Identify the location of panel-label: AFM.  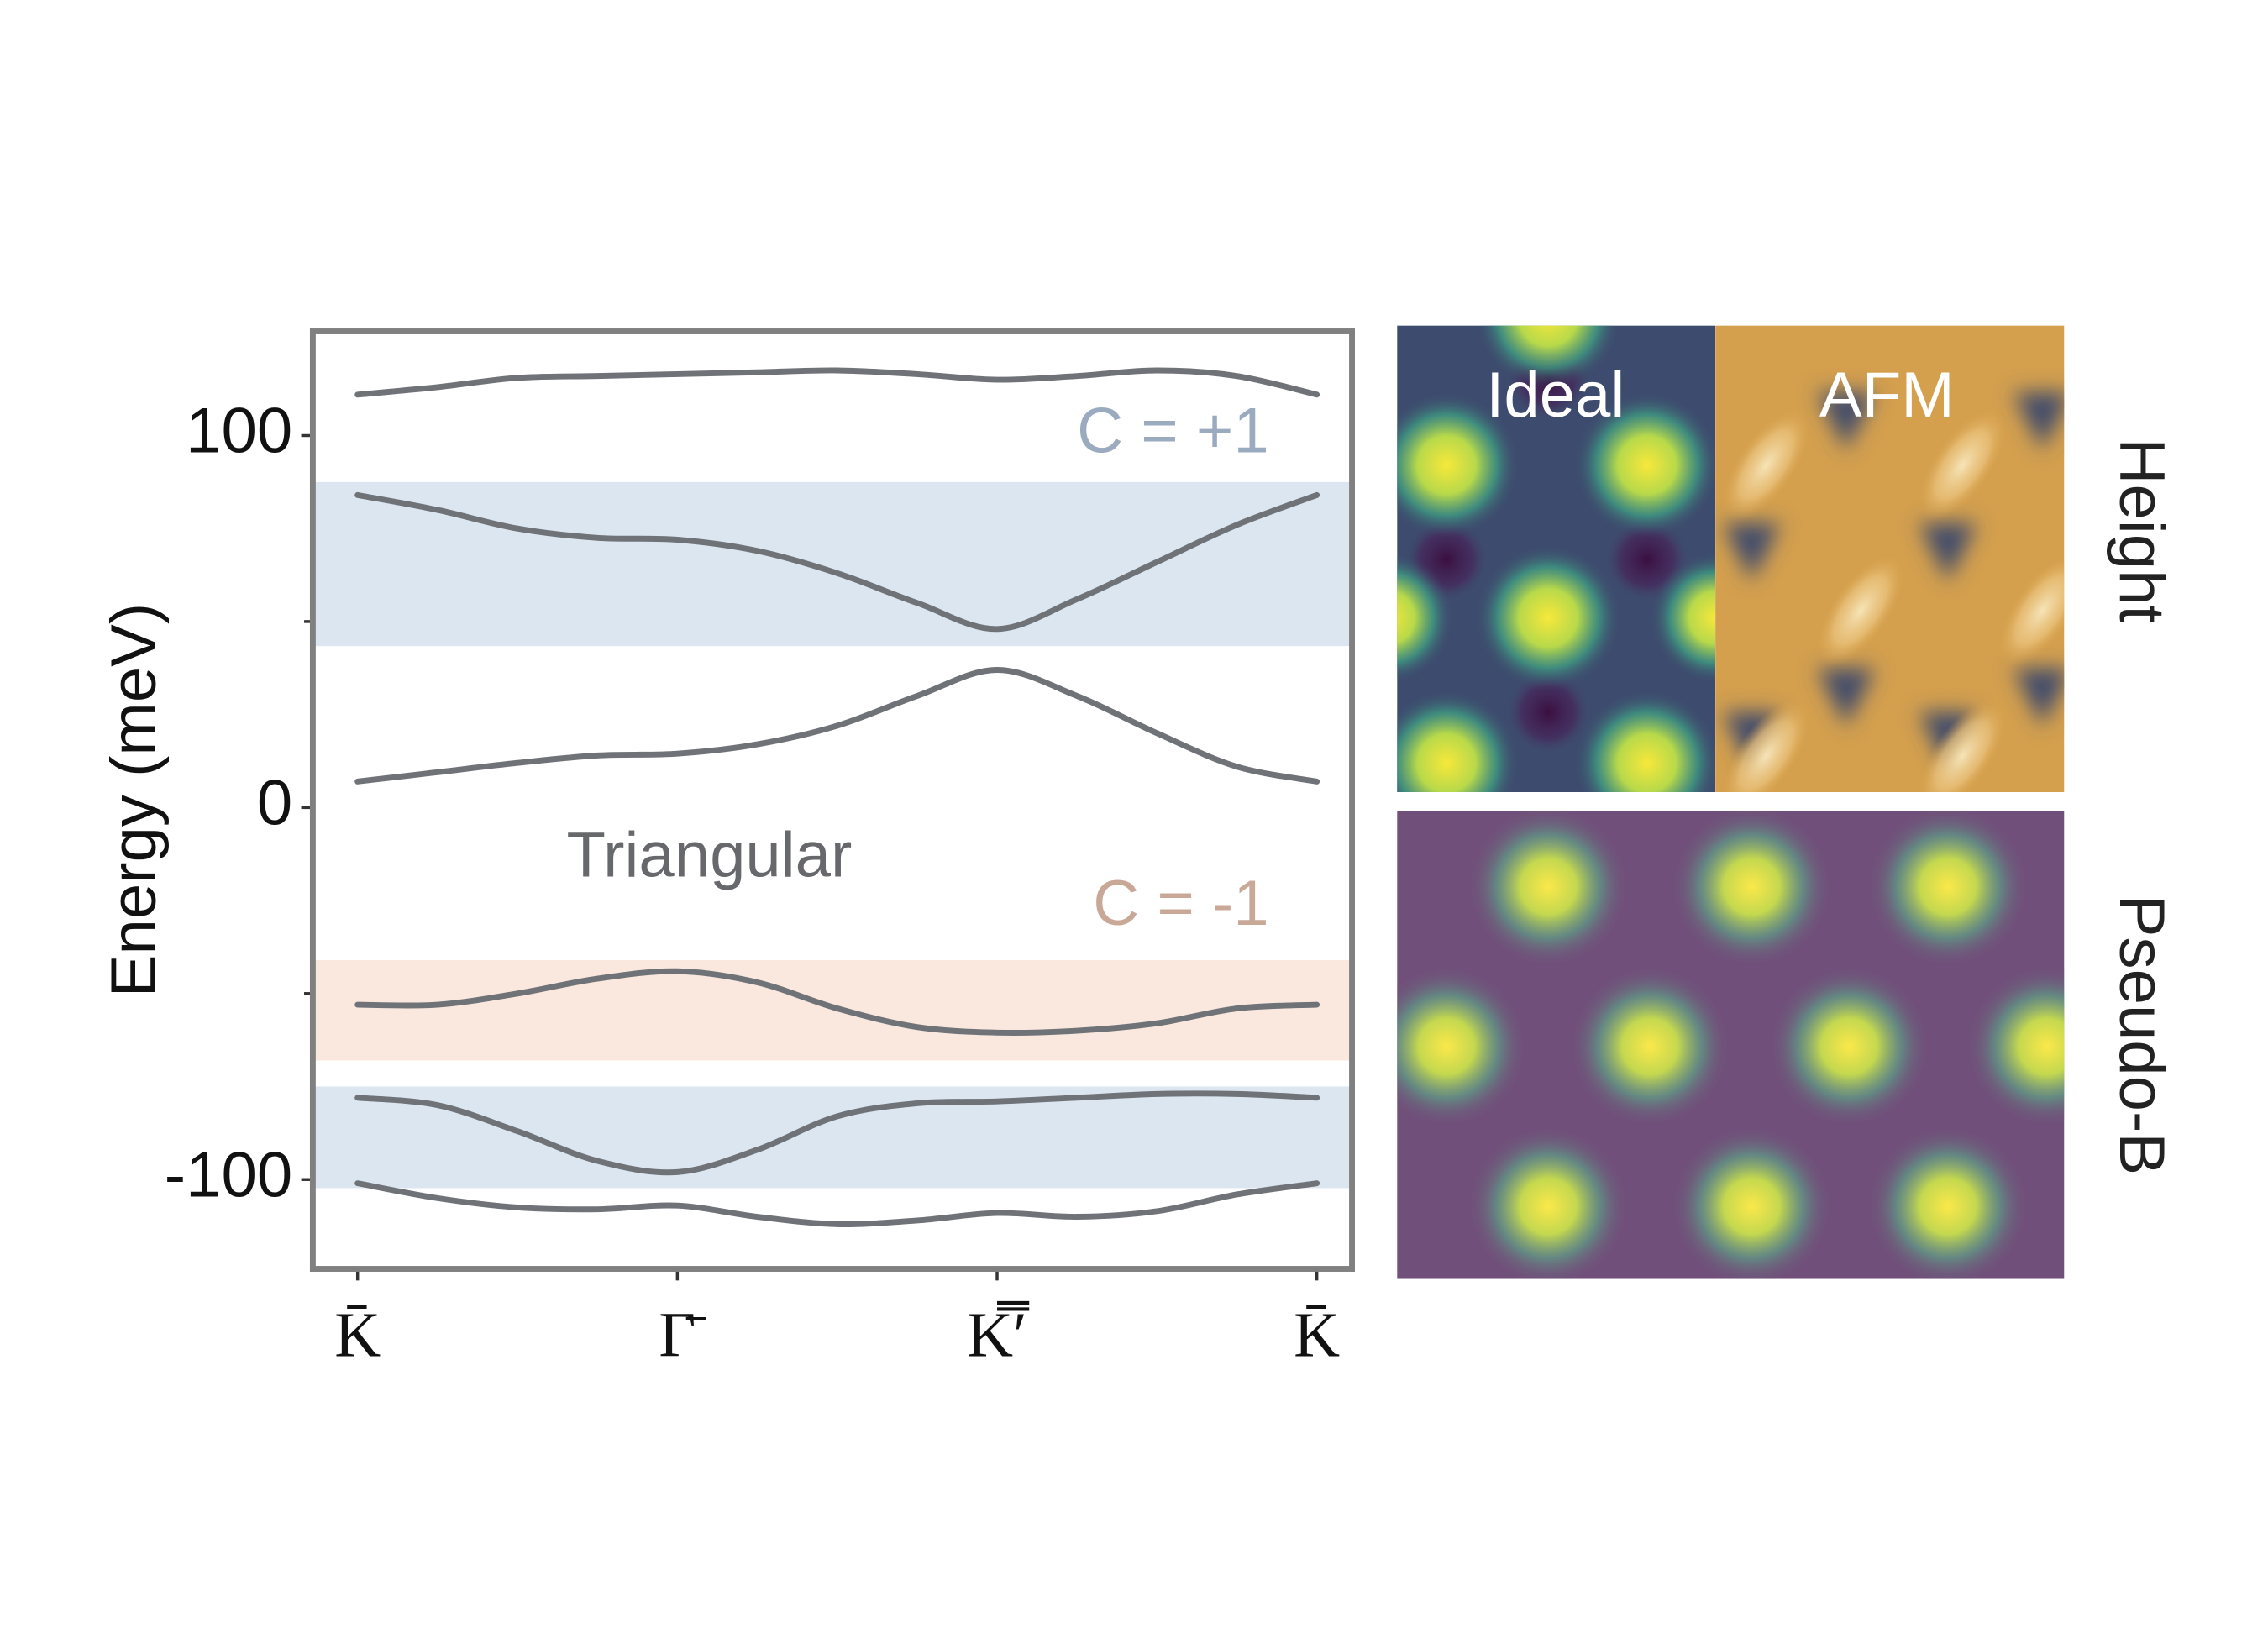
(1887, 395).